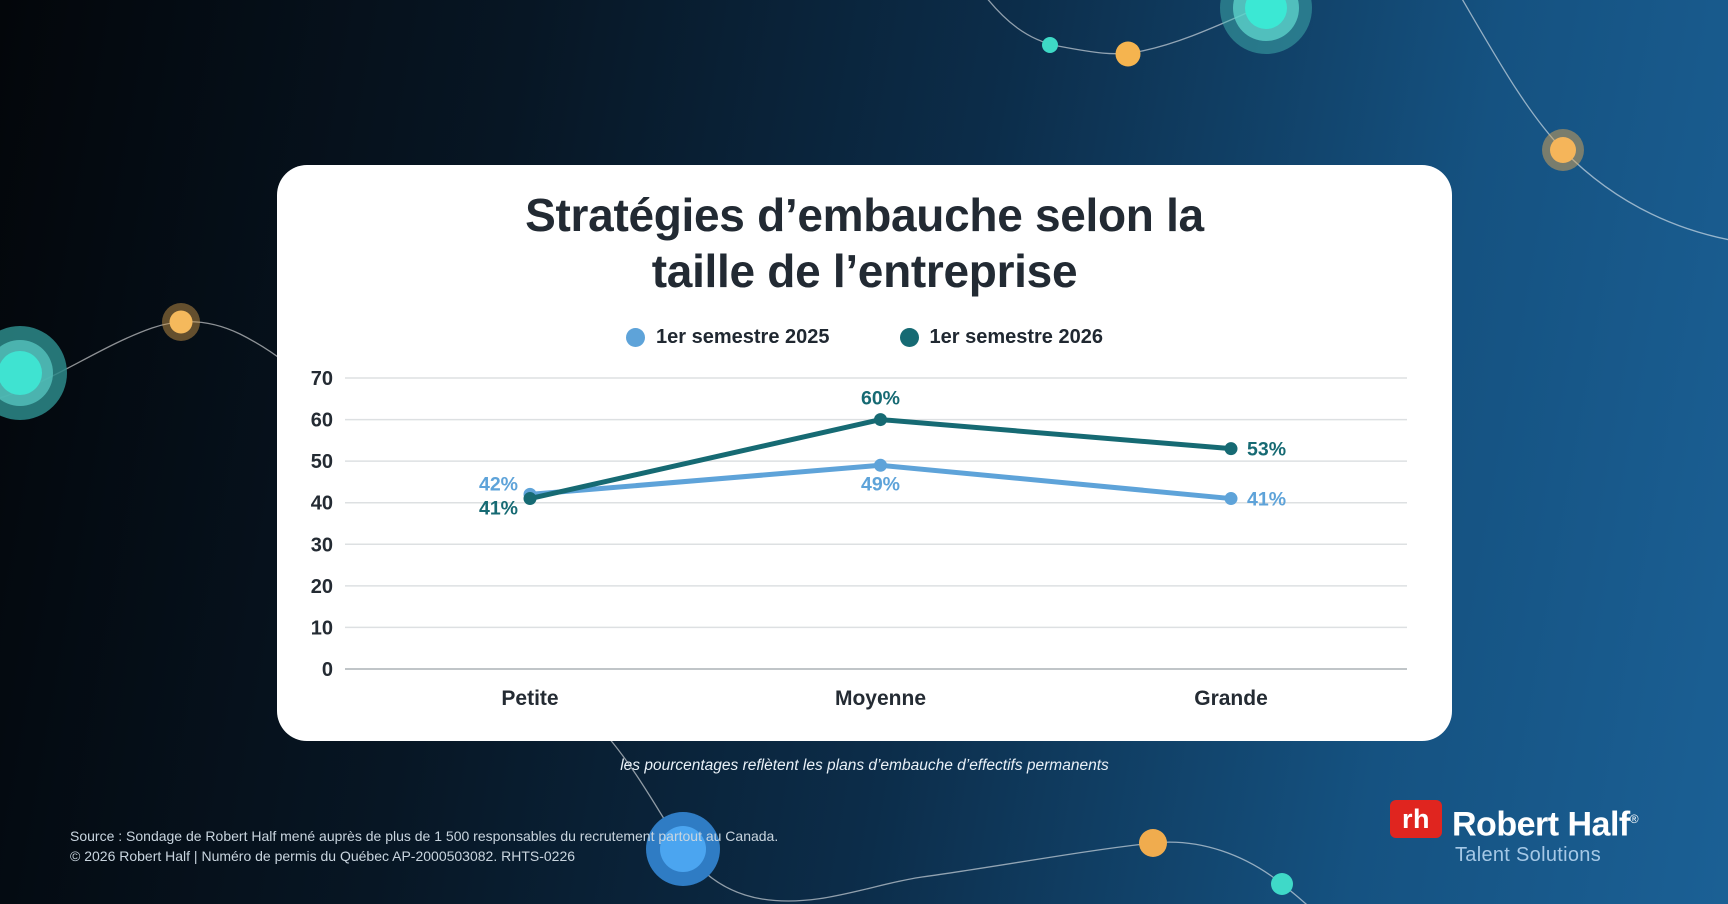 The height and width of the screenshot is (904, 1728). Describe the element at coordinates (880, 698) in the screenshot. I see `xcat-moyenne: Moyenne` at that location.